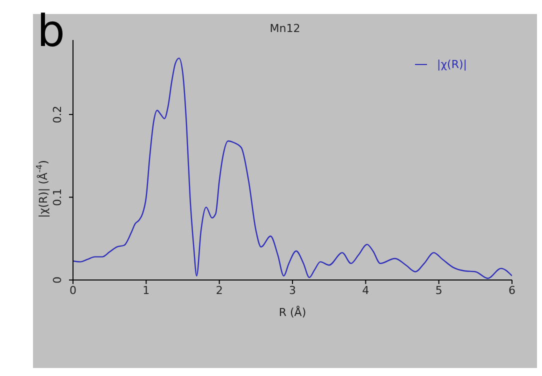  I want to click on y-tick-label: 0.1, so click(57, 197).